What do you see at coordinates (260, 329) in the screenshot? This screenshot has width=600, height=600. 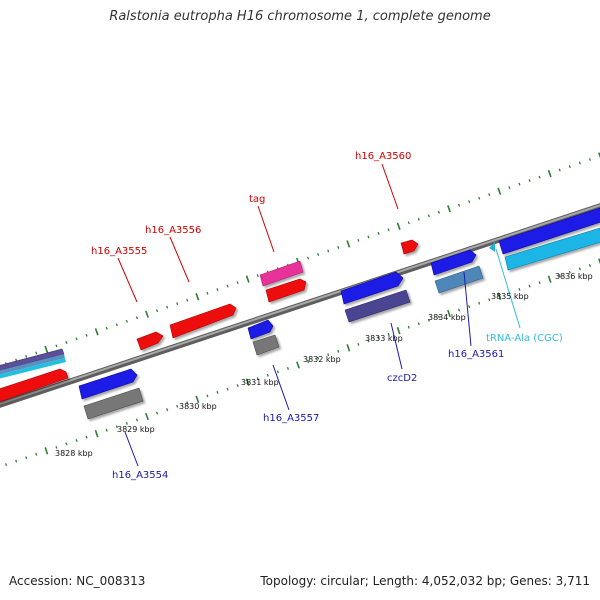 I see `gene-h16-a3557-blue` at bounding box center [260, 329].